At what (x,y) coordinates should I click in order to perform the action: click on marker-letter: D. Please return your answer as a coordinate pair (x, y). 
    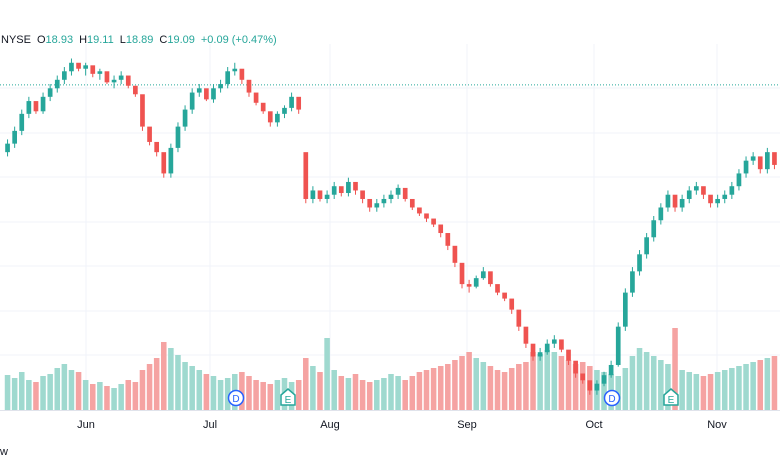
    Looking at the image, I should click on (611, 399).